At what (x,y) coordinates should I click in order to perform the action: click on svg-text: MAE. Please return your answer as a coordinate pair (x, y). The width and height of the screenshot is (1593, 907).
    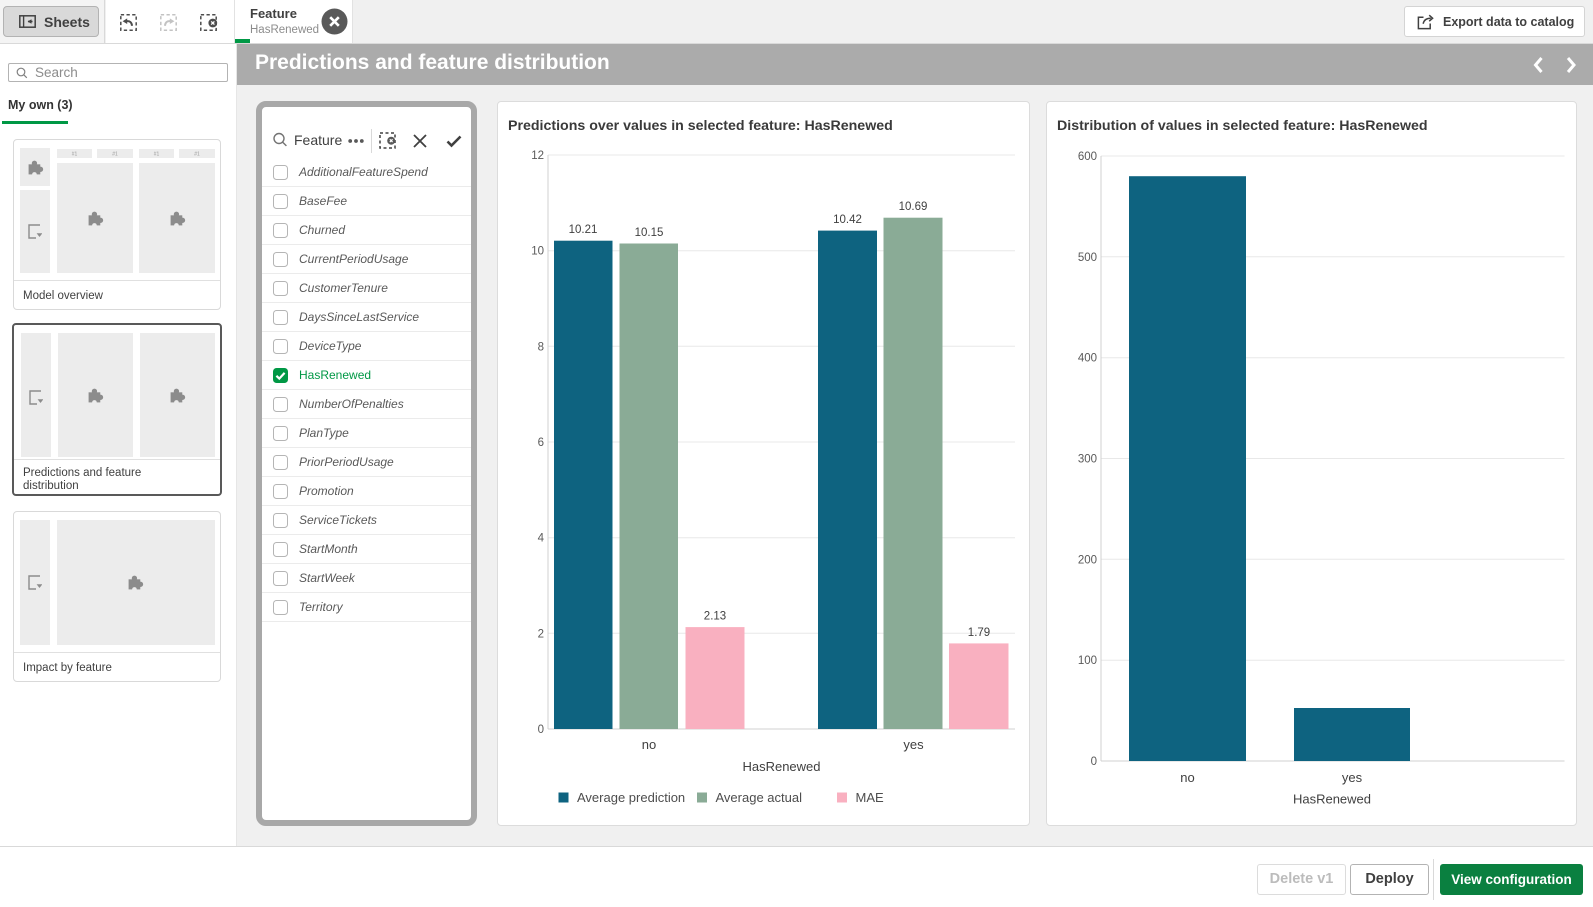
    Looking at the image, I should click on (870, 797).